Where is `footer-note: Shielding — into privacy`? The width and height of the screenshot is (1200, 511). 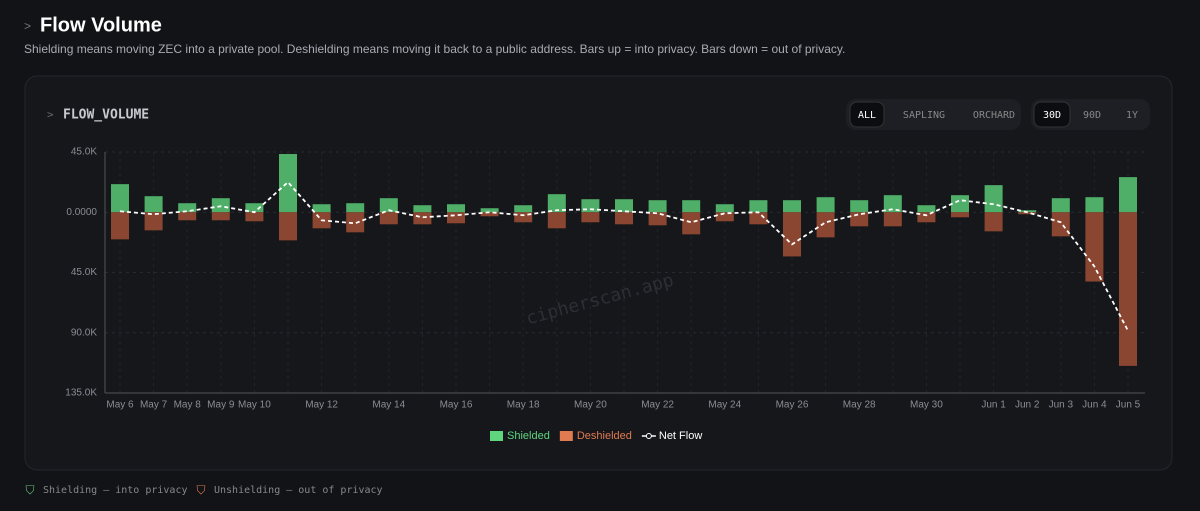 footer-note: Shielding — into privacy is located at coordinates (115, 490).